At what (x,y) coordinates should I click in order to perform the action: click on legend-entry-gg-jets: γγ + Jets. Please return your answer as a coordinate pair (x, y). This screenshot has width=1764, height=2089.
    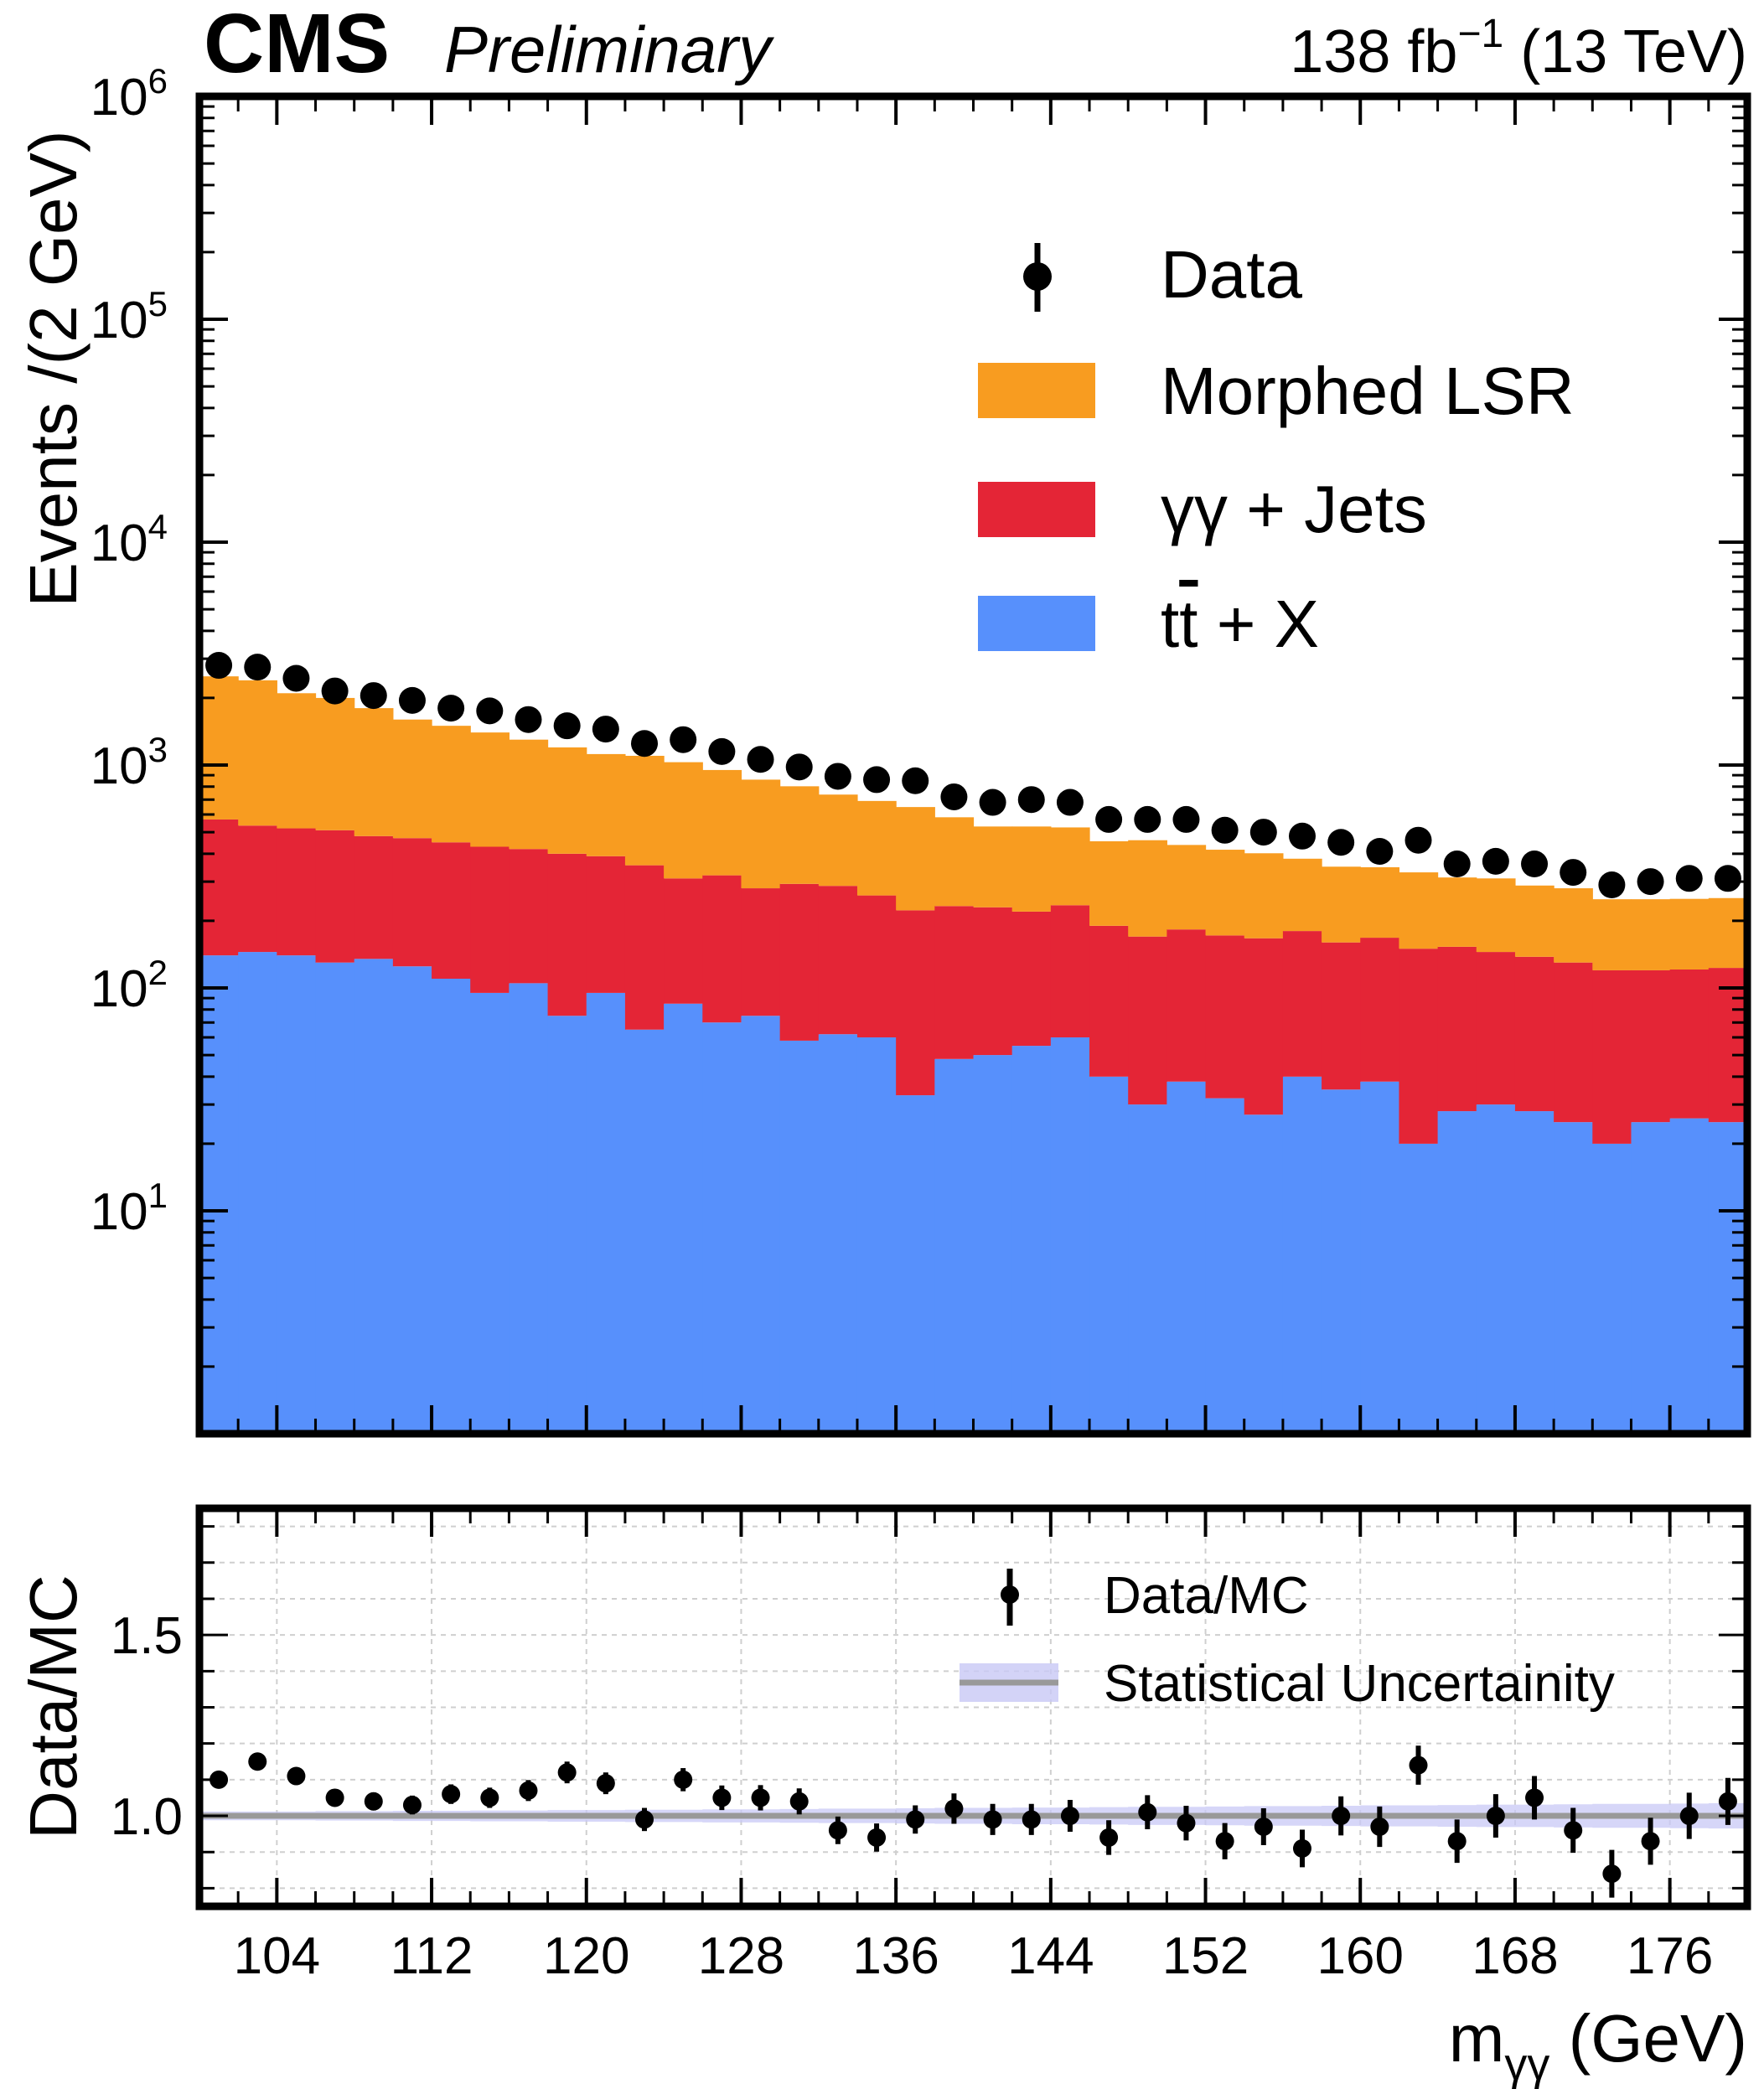
    Looking at the image, I should click on (1202, 509).